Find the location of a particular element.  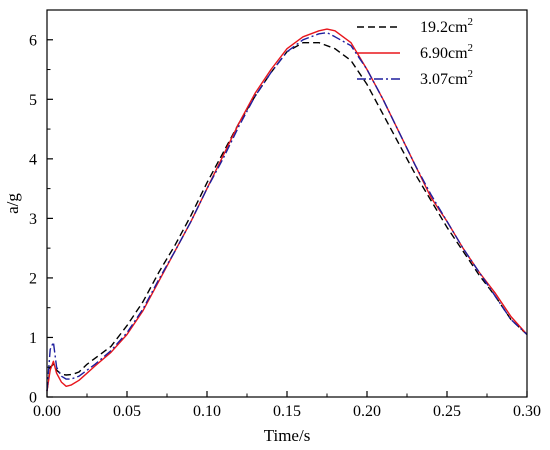

x-axis: 0.00 0.05 0.10 0.15 0.20 0.25 0.30 is located at coordinates (287, 405).